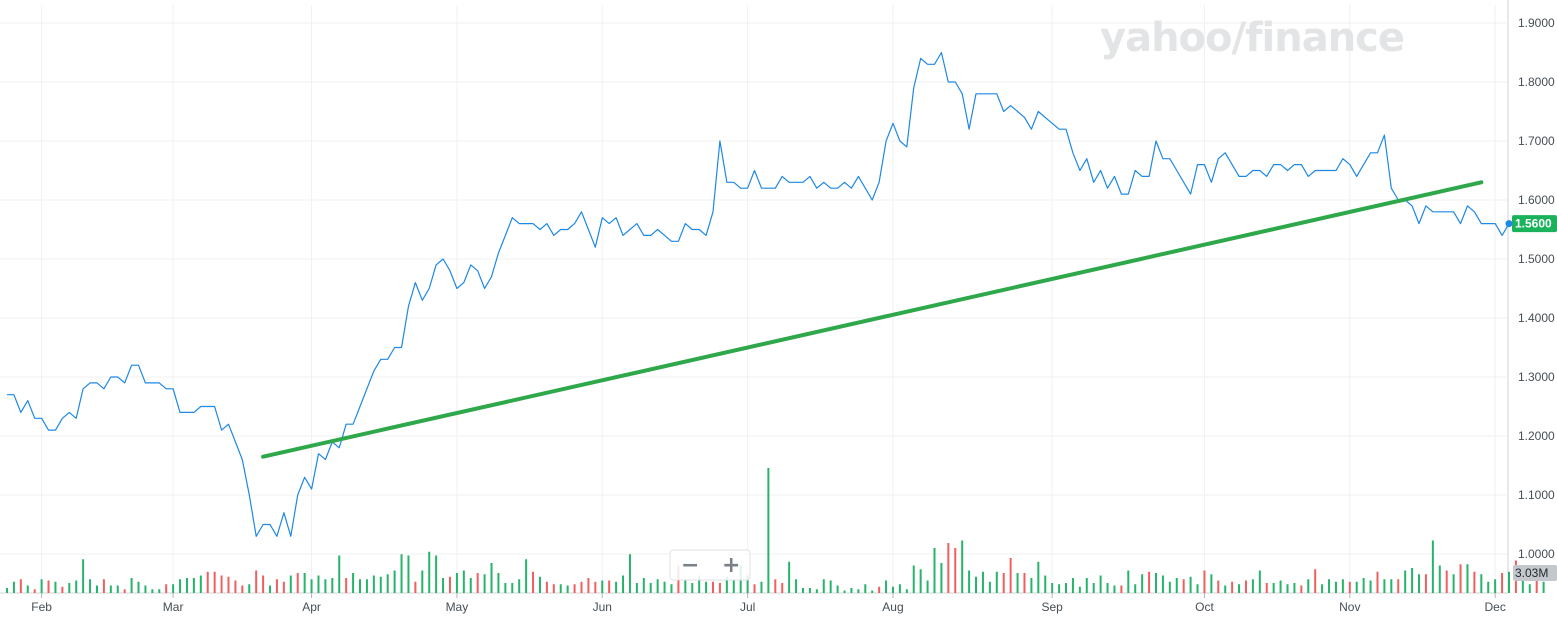 This screenshot has height=627, width=1557. I want to click on zoom-in-icon: +, so click(731, 565).